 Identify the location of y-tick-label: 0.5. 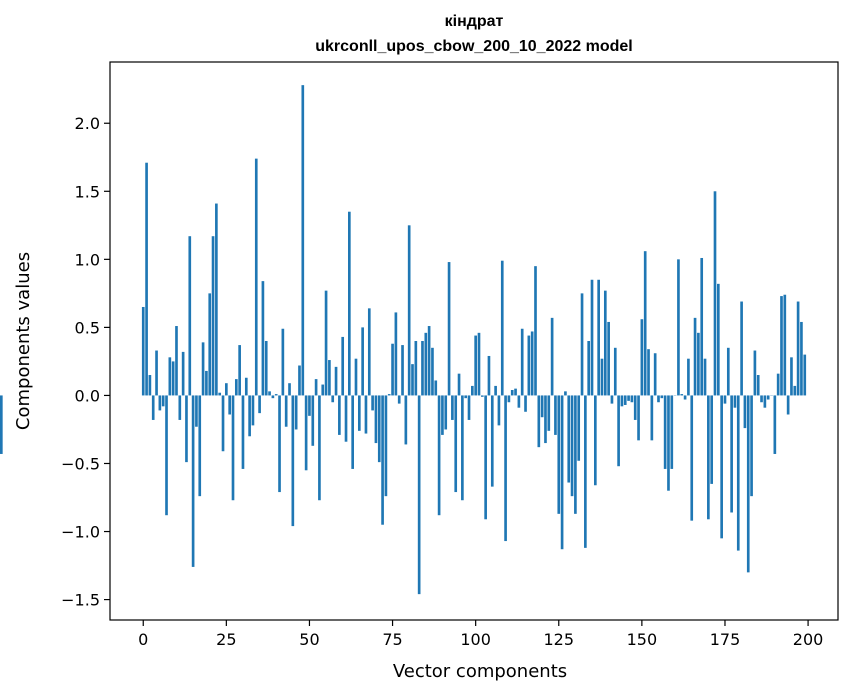
(87, 327).